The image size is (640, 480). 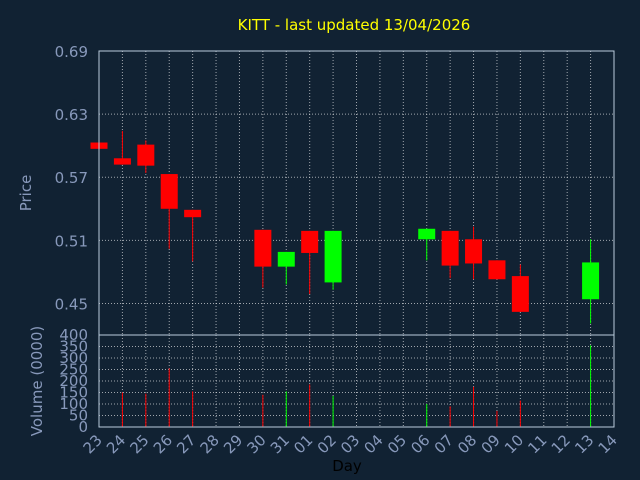 I want to click on volume-tick-label: 300, so click(x=73, y=358).